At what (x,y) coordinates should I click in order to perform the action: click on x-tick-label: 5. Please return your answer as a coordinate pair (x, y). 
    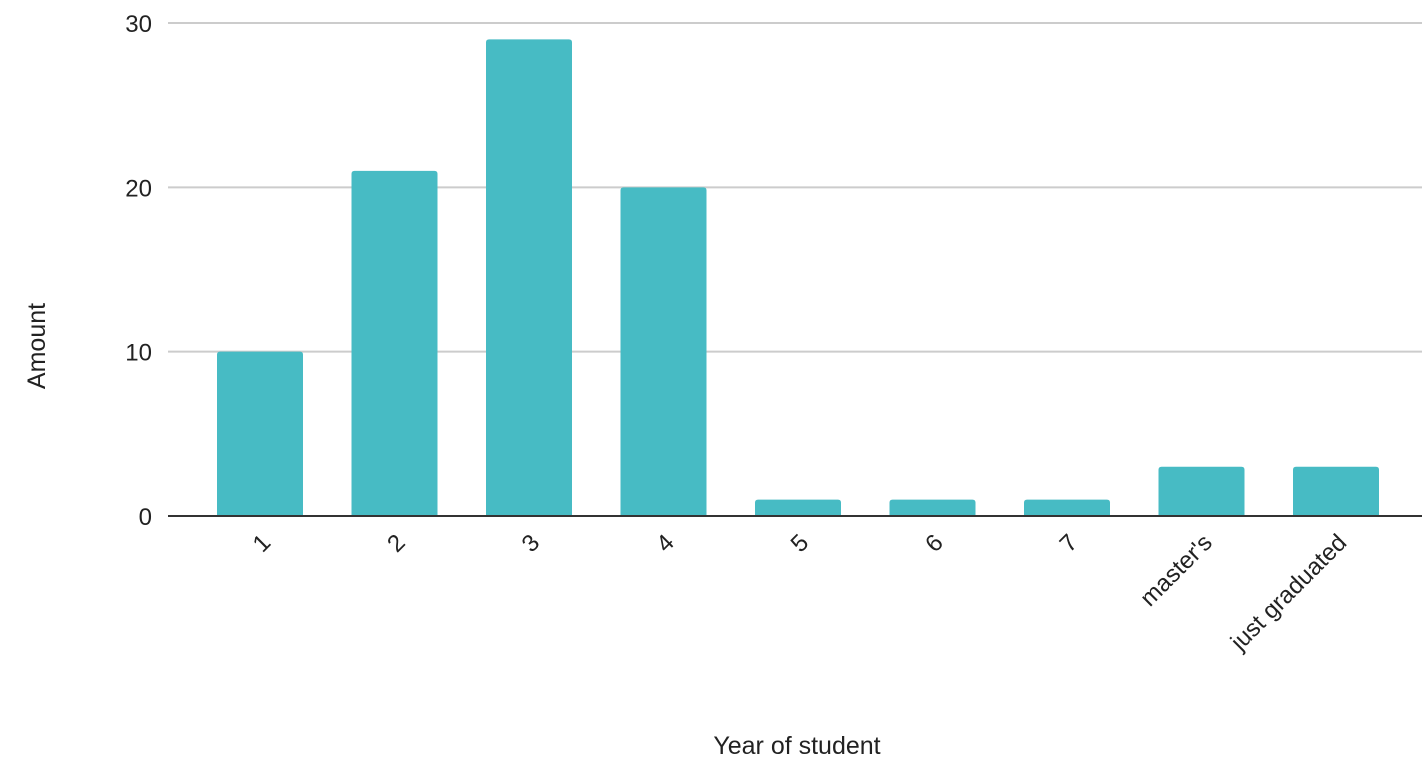
    Looking at the image, I should click on (800, 543).